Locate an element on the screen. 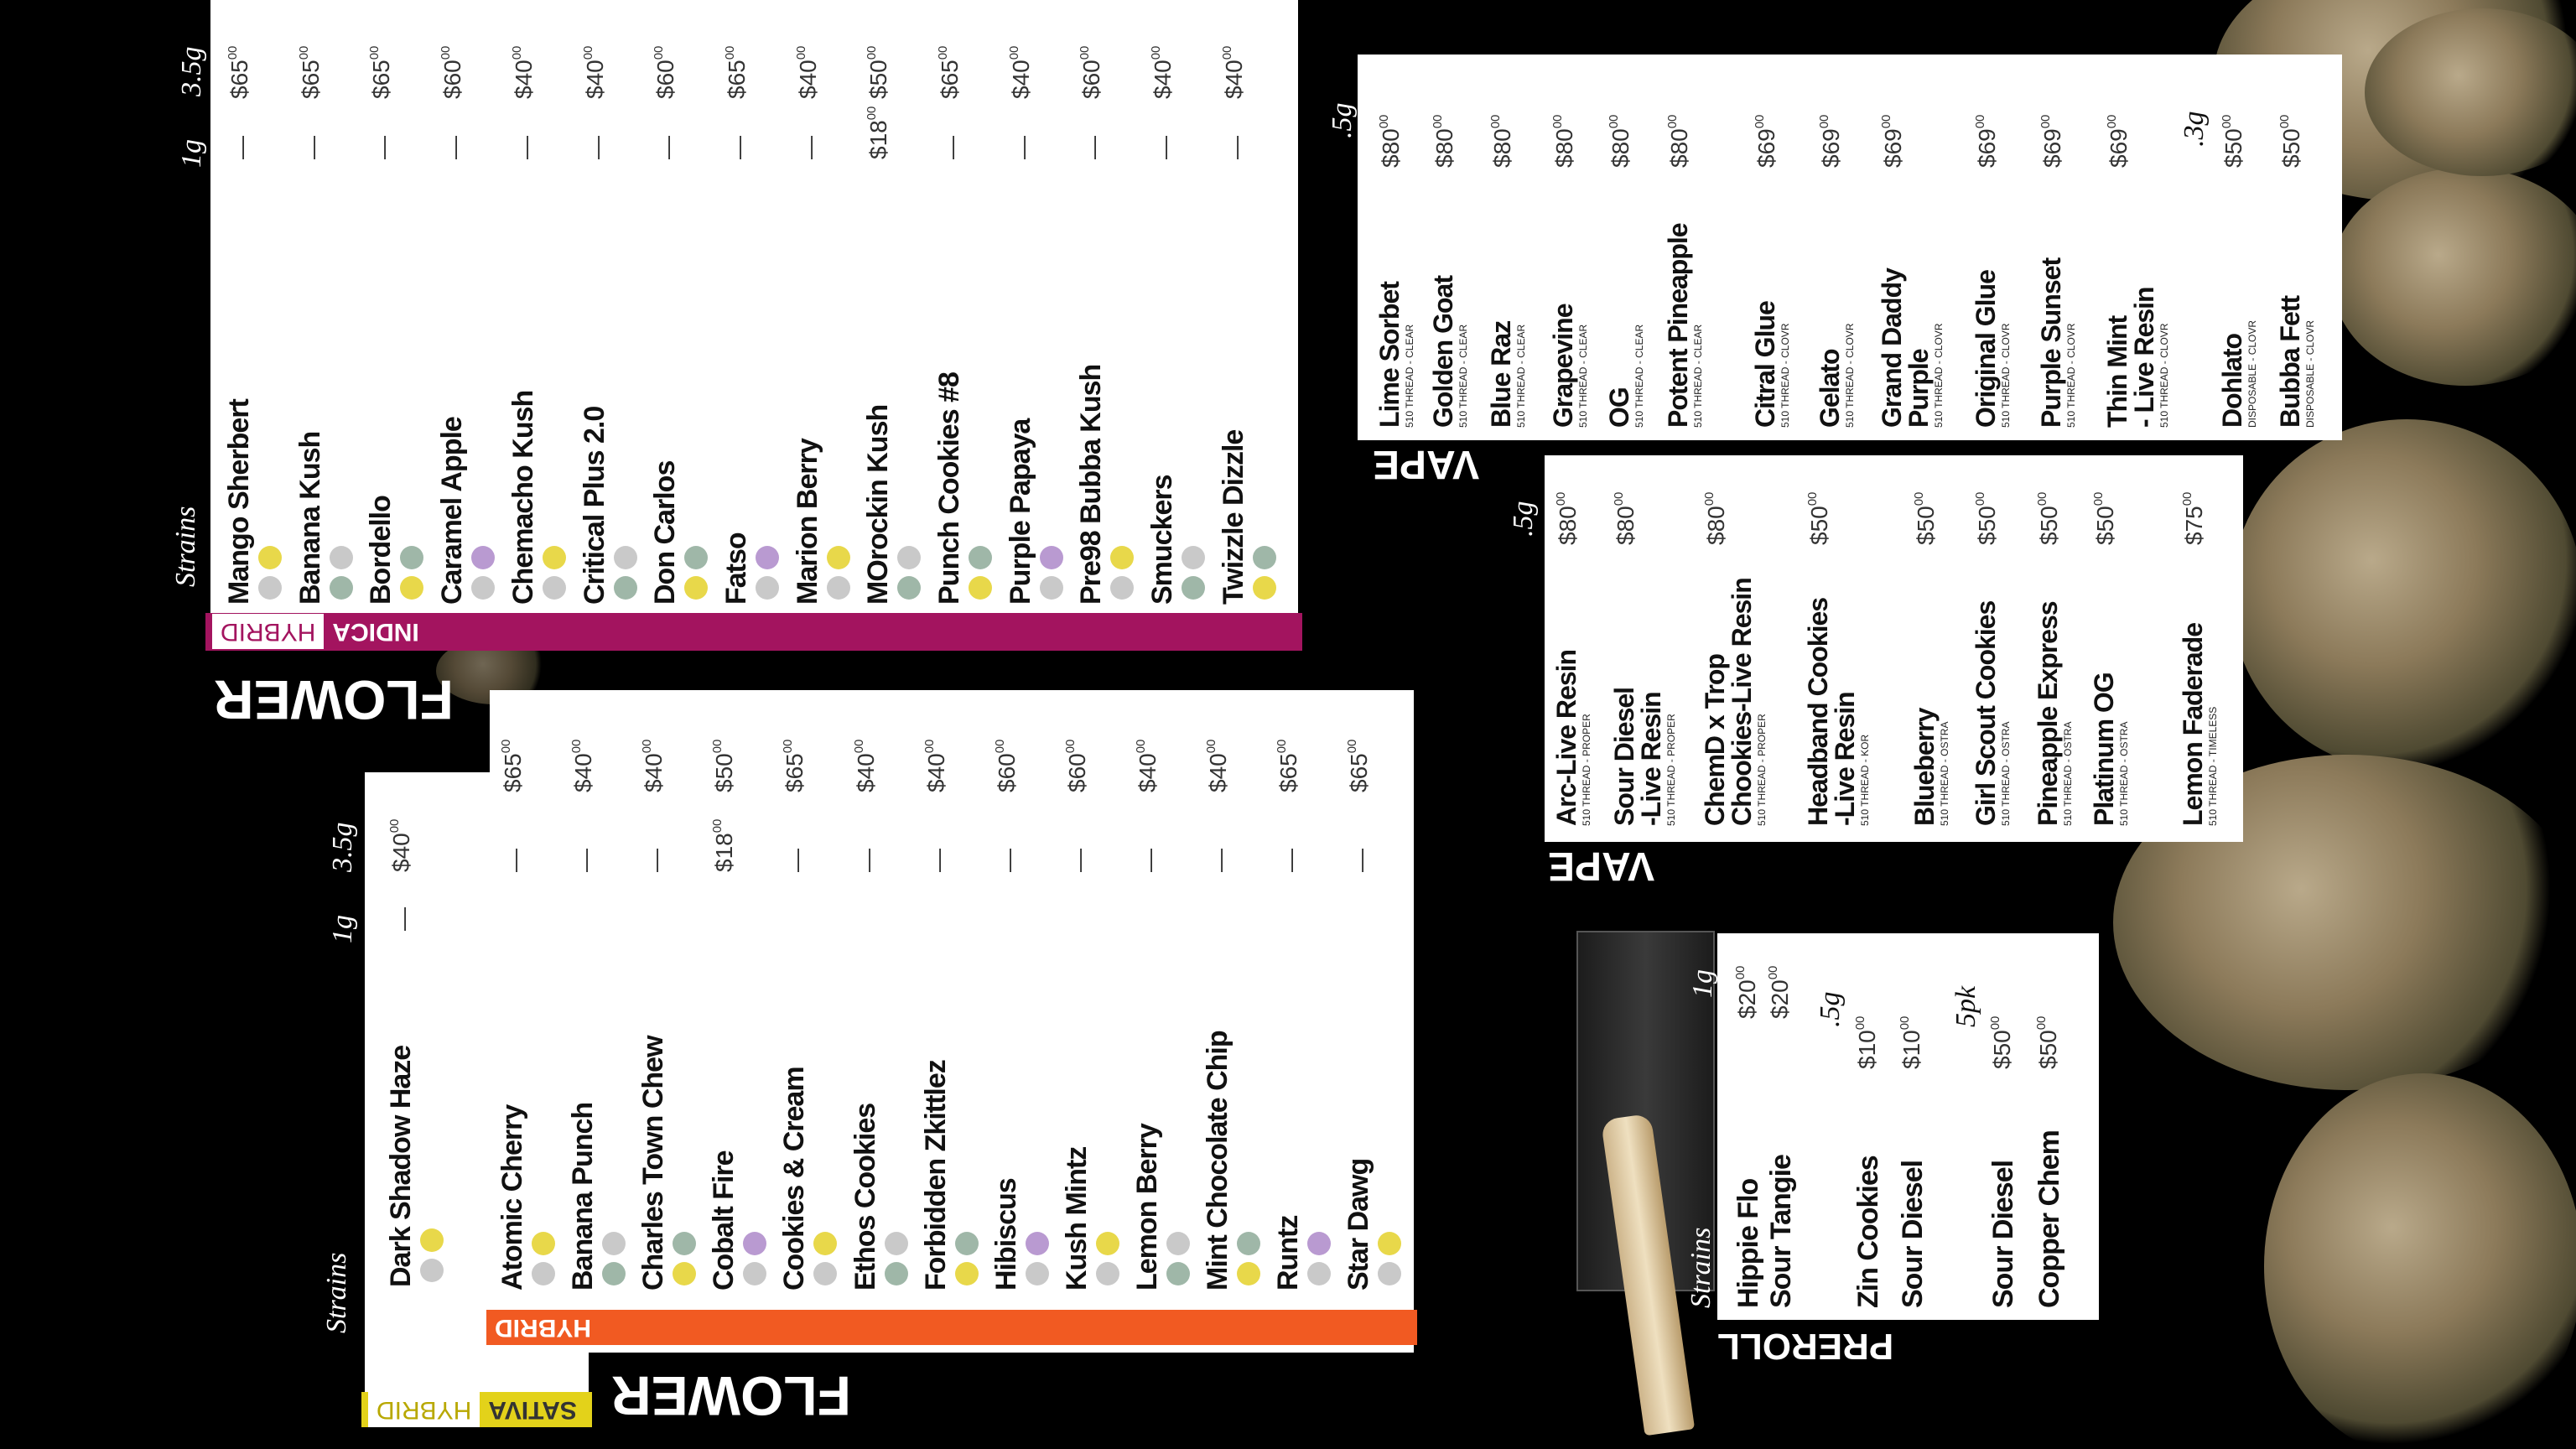 This screenshot has width=2576, height=1449. bud-photo is located at coordinates (2403, 595).